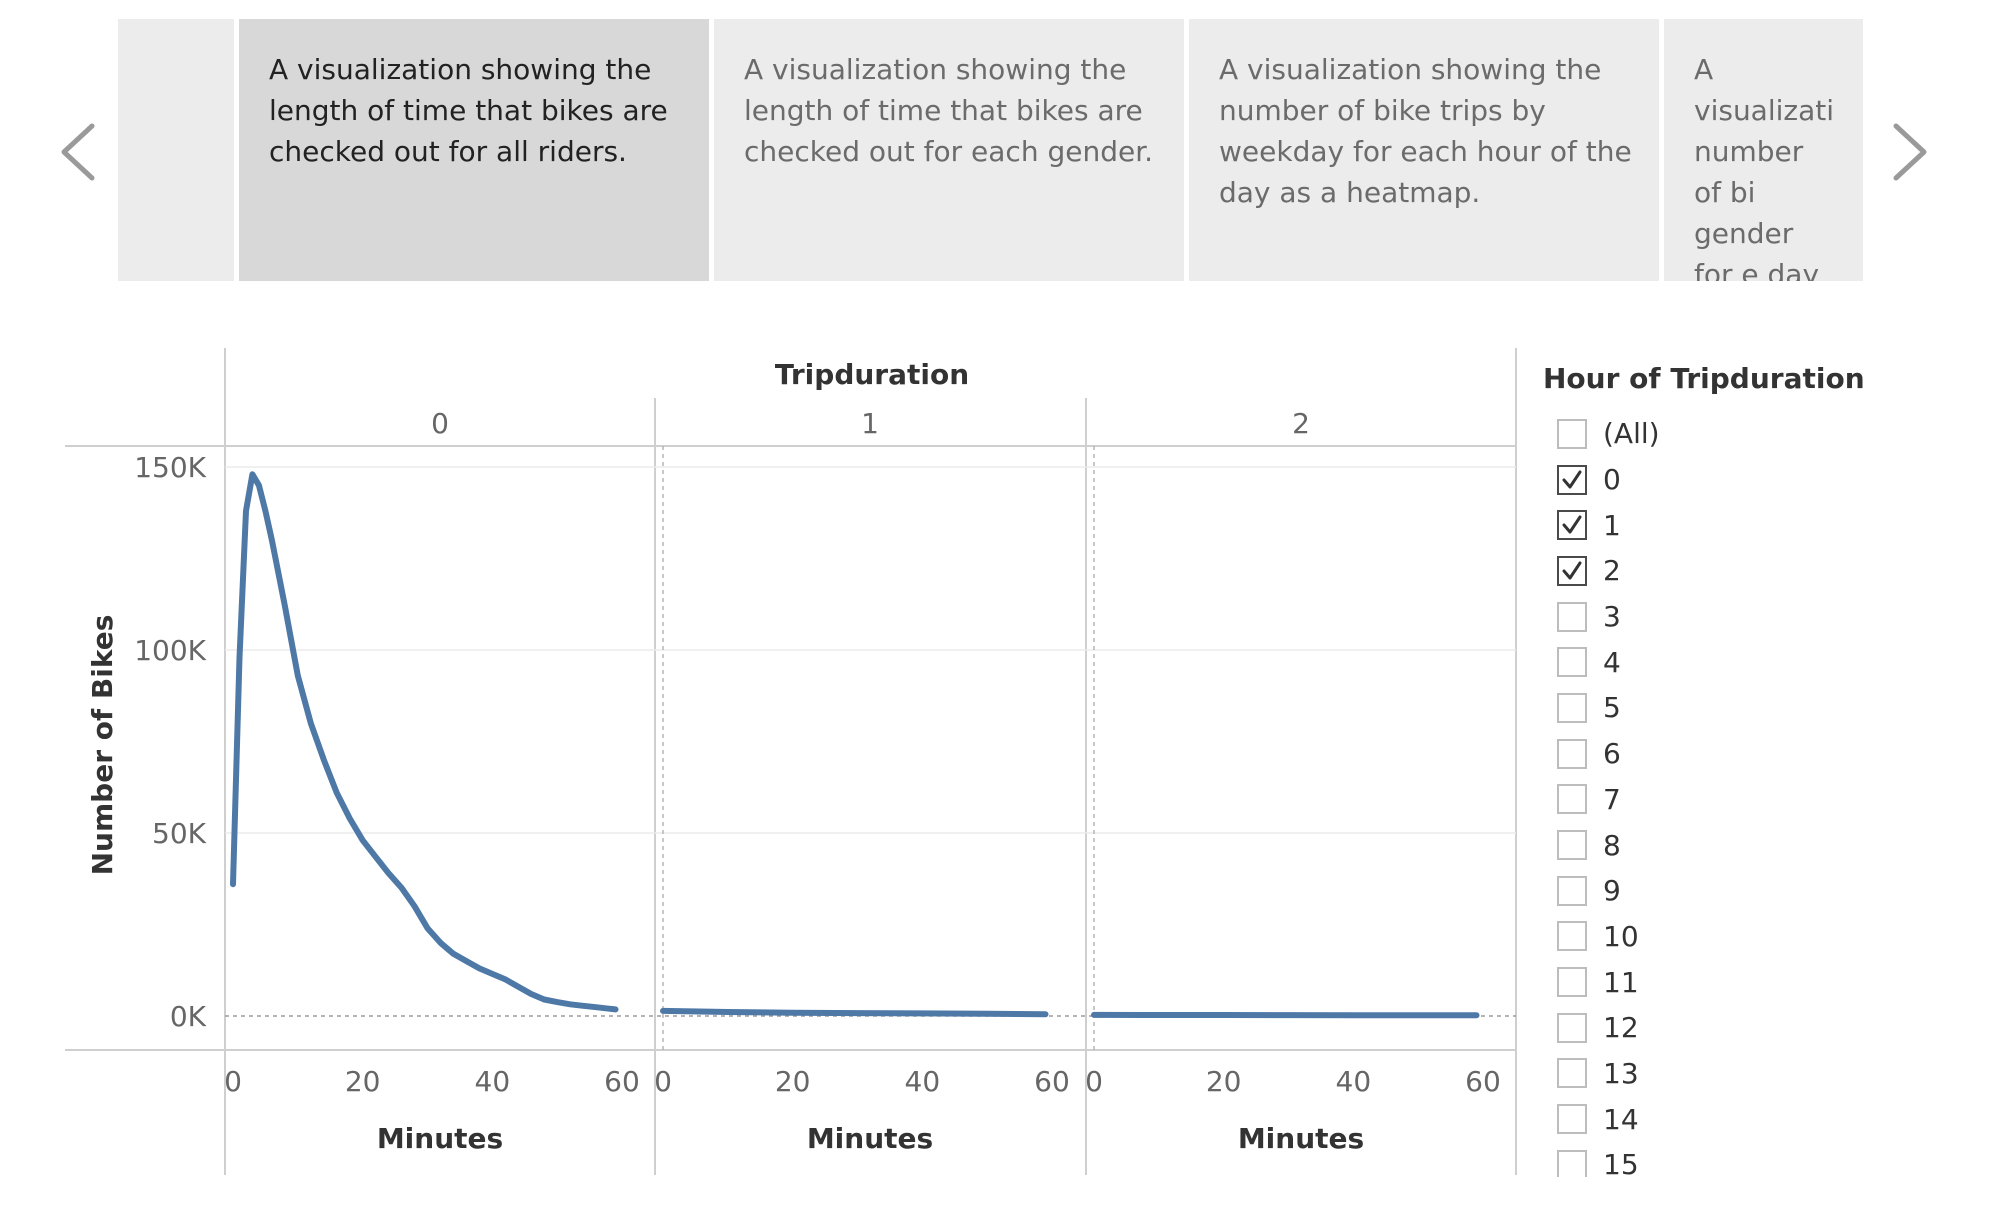 The width and height of the screenshot is (2001, 1220). What do you see at coordinates (1621, 1162) in the screenshot?
I see `filter-item-label: 15` at bounding box center [1621, 1162].